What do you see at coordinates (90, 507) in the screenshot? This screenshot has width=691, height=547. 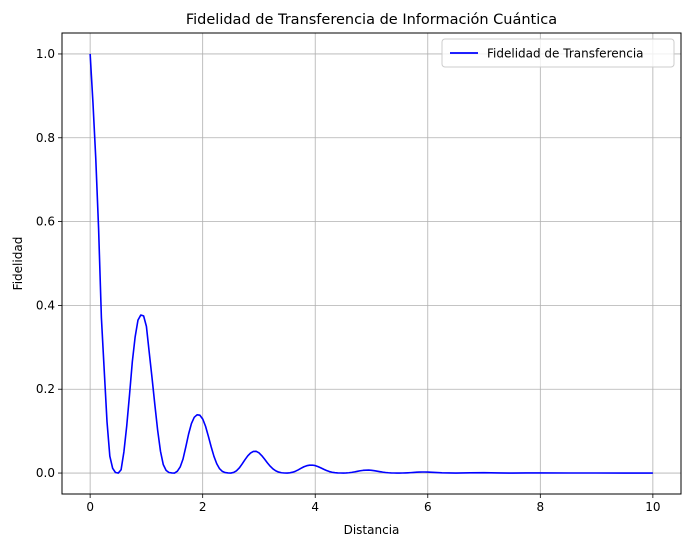 I see `x-tick-label: 0` at bounding box center [90, 507].